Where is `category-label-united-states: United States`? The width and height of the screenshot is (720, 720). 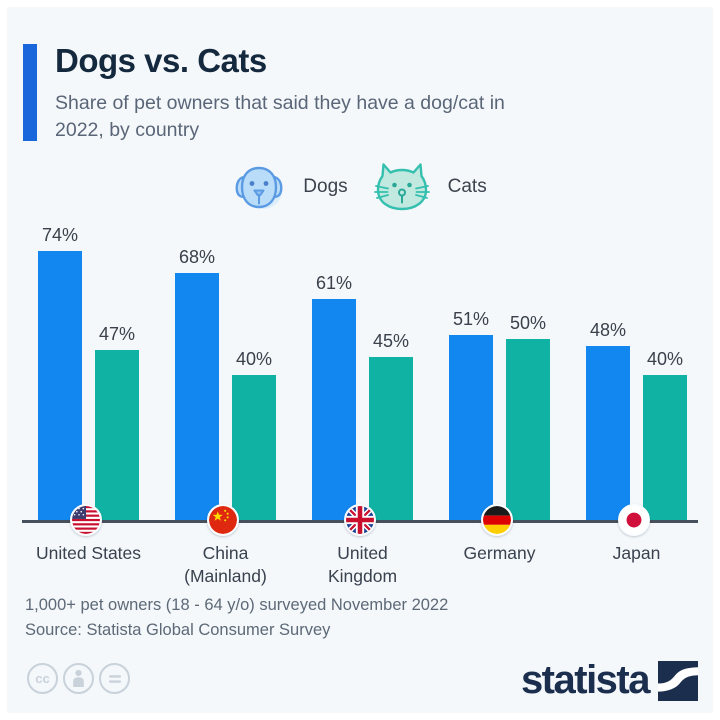 category-label-united-states: United States is located at coordinates (88, 553).